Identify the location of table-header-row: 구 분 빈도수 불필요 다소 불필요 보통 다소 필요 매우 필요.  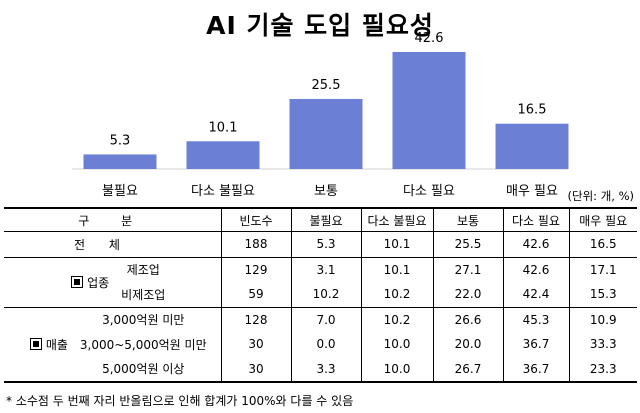
(320, 220).